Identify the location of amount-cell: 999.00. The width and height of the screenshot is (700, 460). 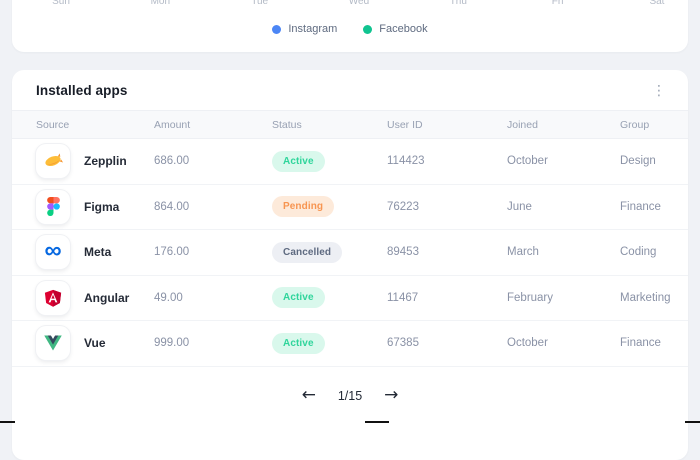
(172, 343).